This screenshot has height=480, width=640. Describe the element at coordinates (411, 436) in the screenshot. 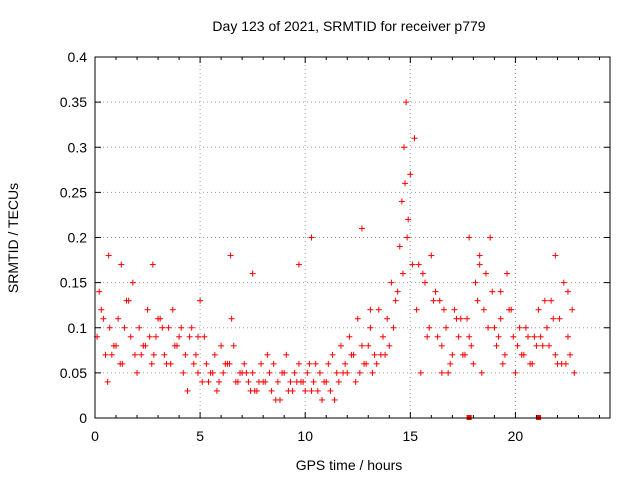

I see `x-tick-label: 15` at that location.